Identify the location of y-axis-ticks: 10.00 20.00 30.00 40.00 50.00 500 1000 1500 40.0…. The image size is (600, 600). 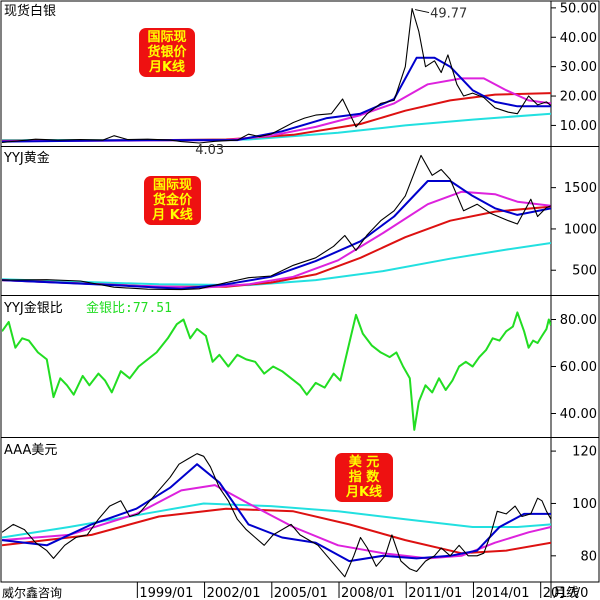
(574, 282).